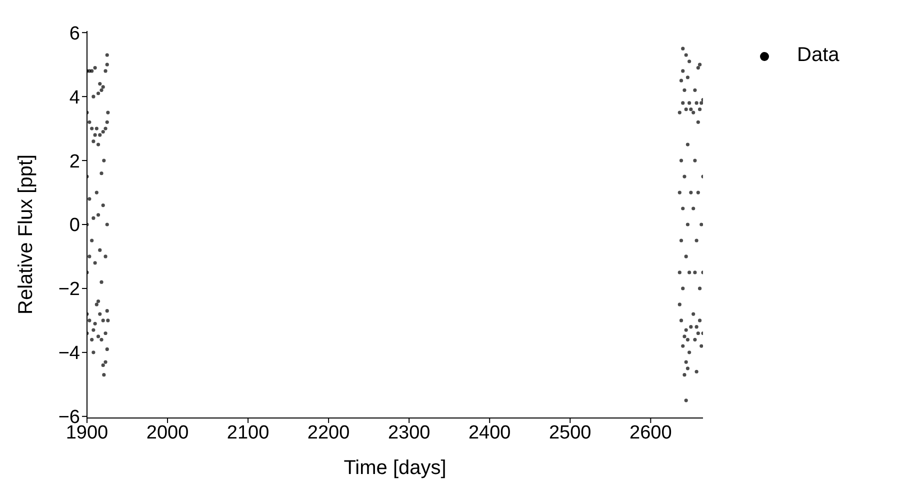  What do you see at coordinates (74, 97) in the screenshot?
I see `y-tick-label: 4` at bounding box center [74, 97].